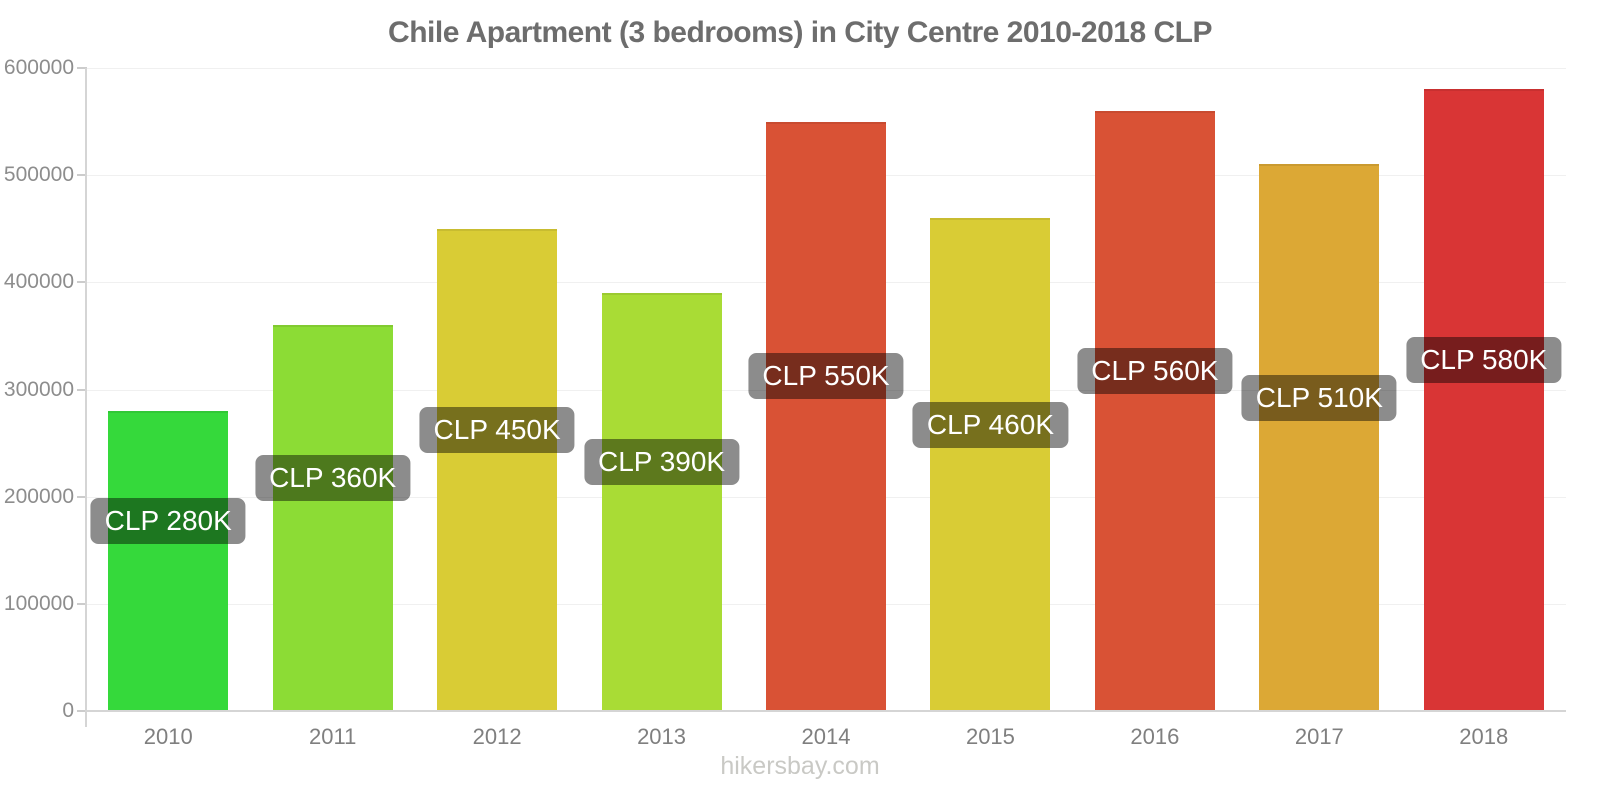  I want to click on bar-value-badge-2012: CLP 450K, so click(497, 429).